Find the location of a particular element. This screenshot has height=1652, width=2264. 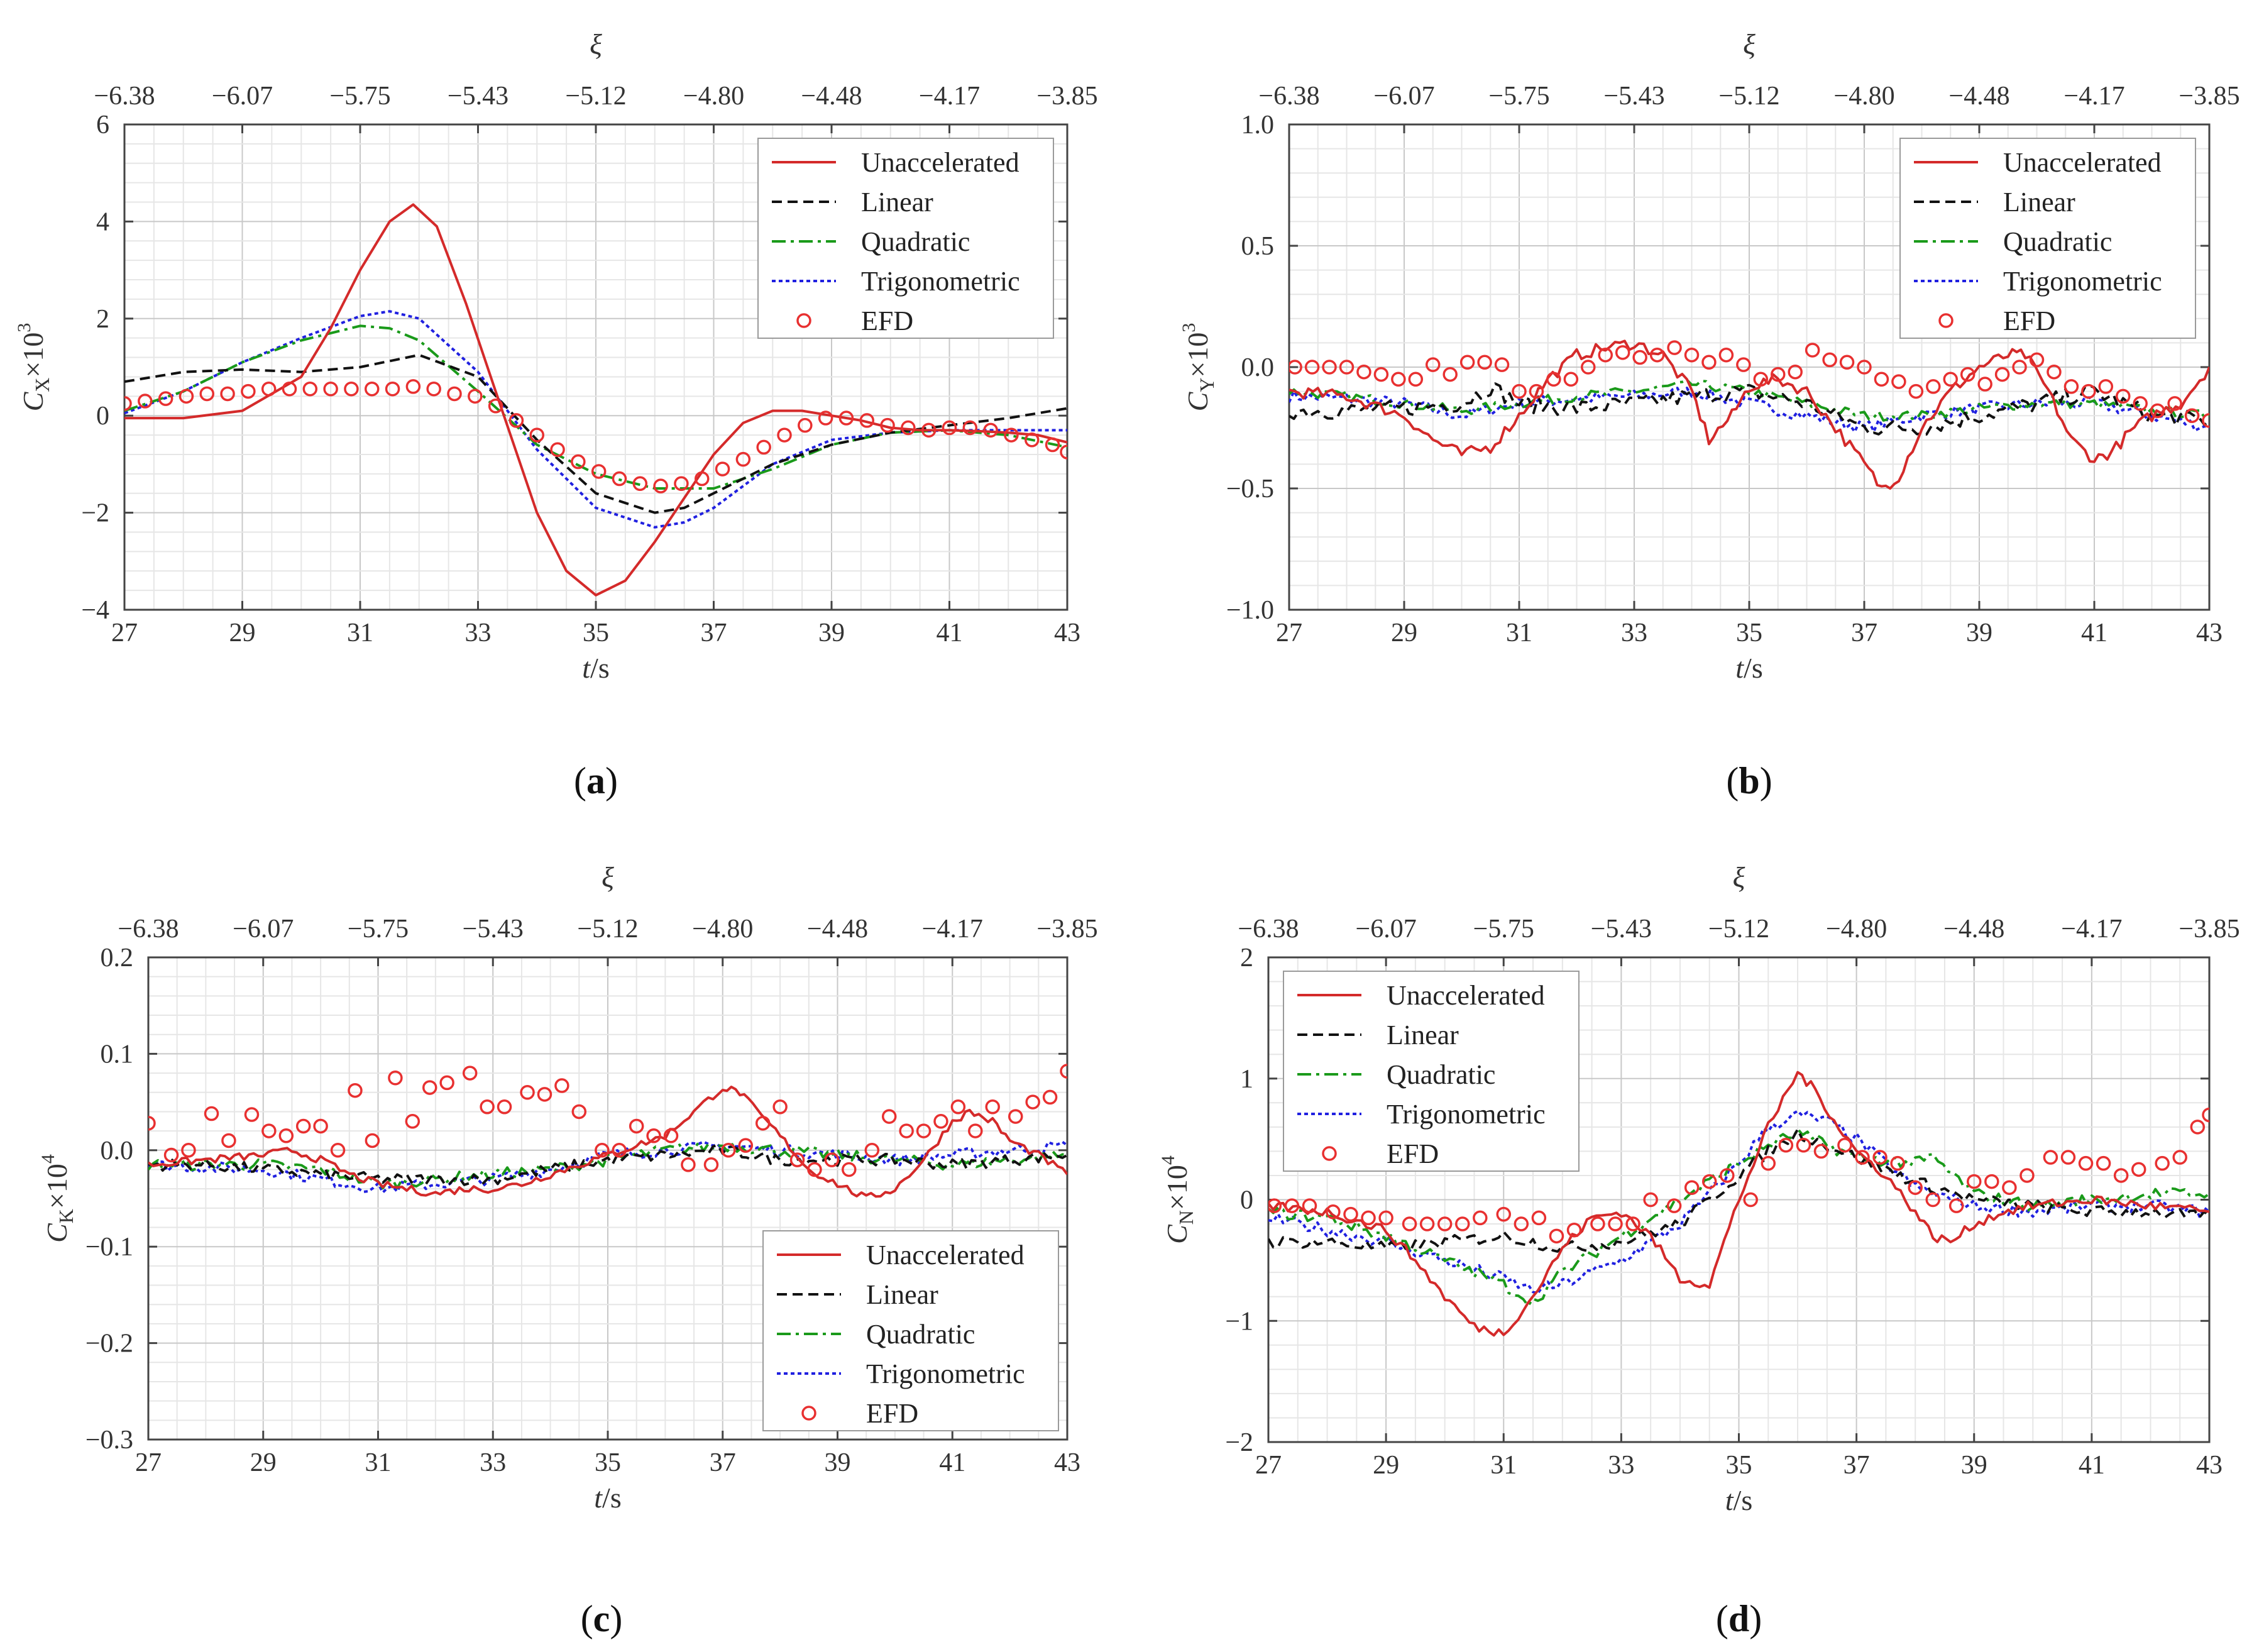

y-tick-label: −0.2 is located at coordinates (109, 1344).